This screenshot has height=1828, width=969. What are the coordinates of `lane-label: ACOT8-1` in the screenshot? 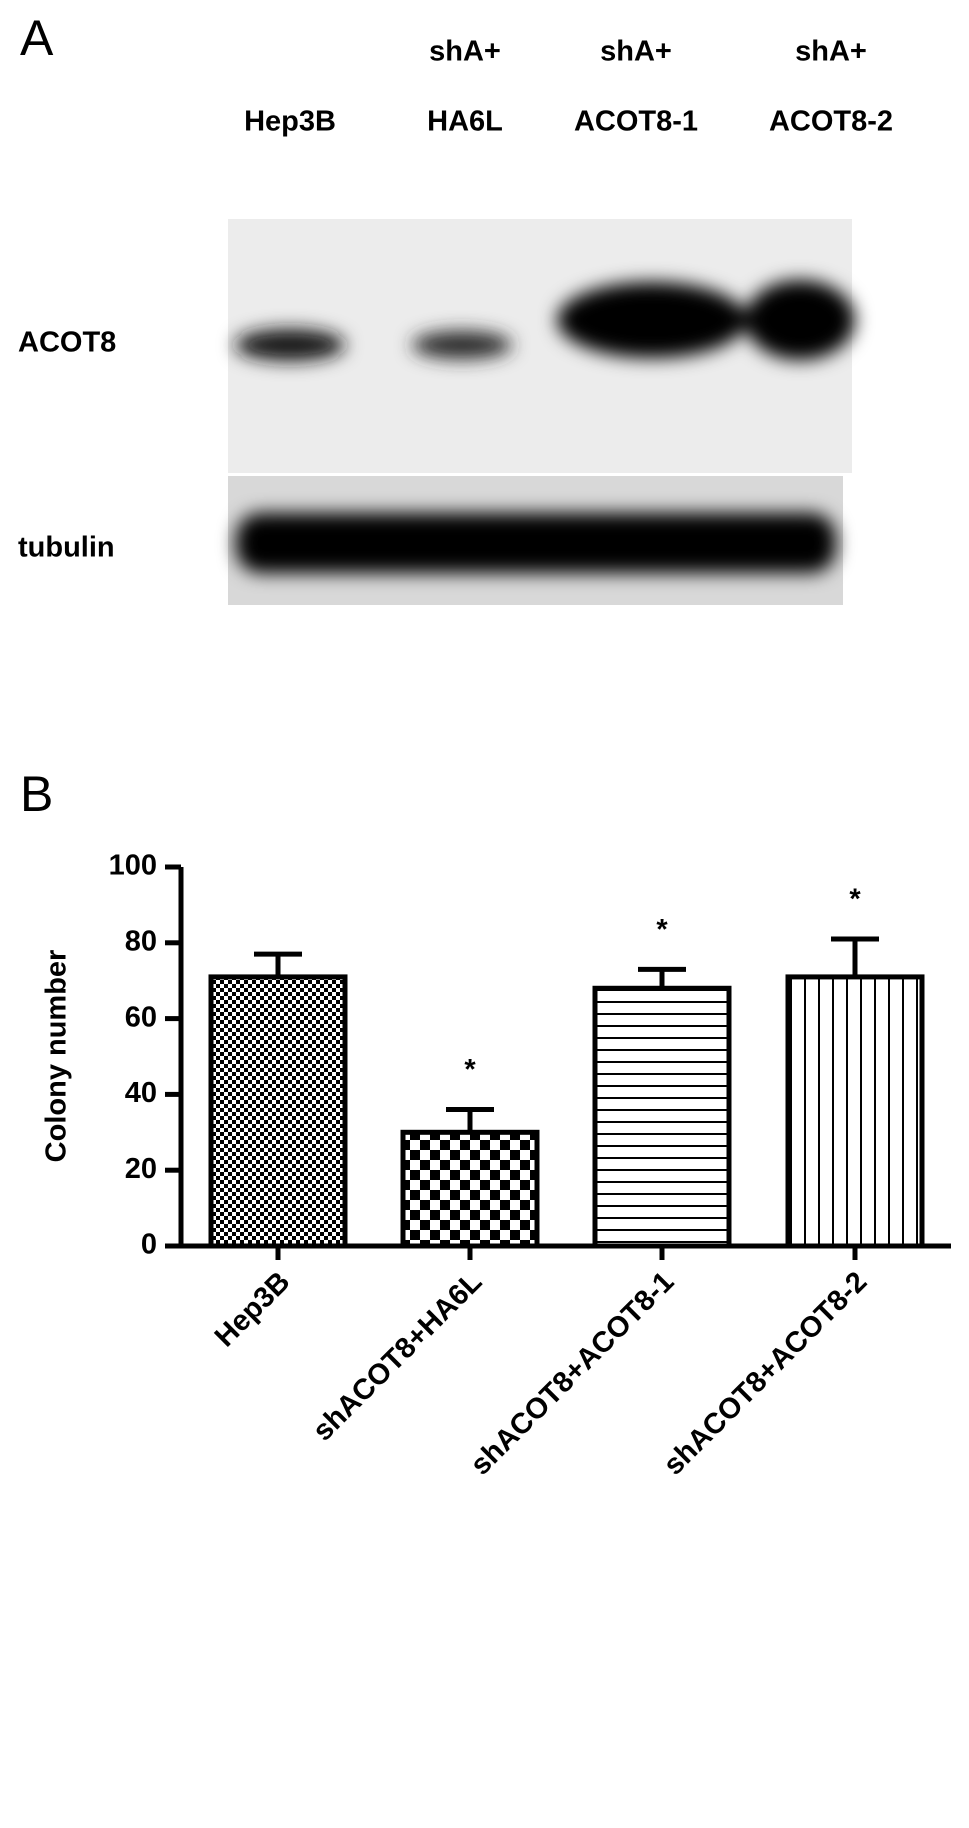 It's located at (636, 122).